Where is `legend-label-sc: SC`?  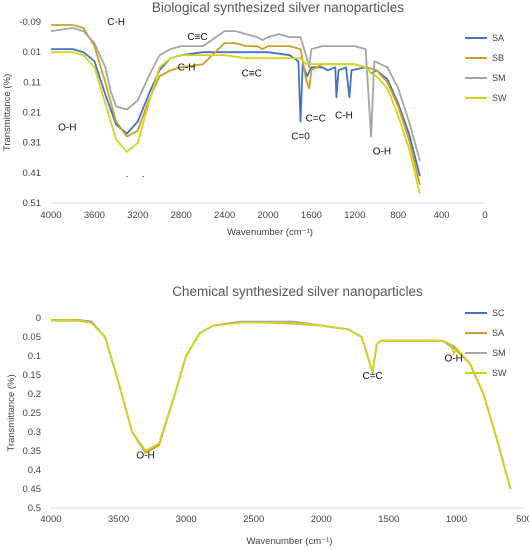
legend-label-sc: SC is located at coordinates (498, 313).